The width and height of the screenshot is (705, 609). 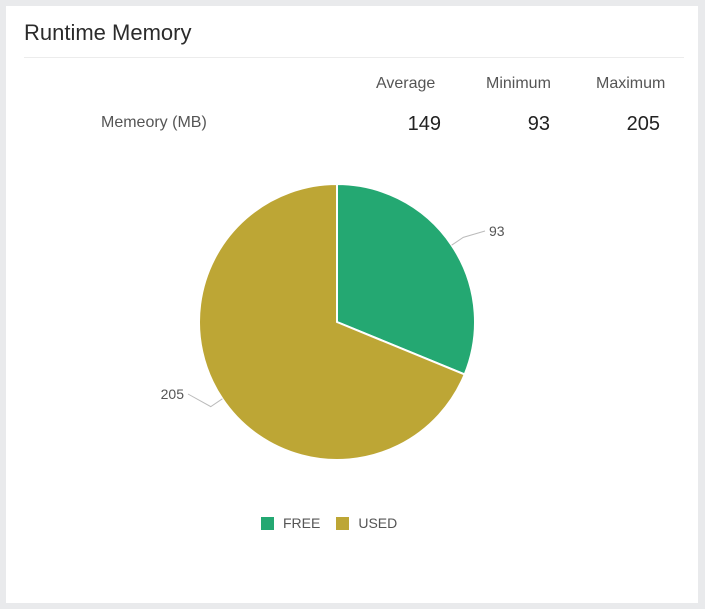 I want to click on stat-value-average: 149, so click(x=424, y=124).